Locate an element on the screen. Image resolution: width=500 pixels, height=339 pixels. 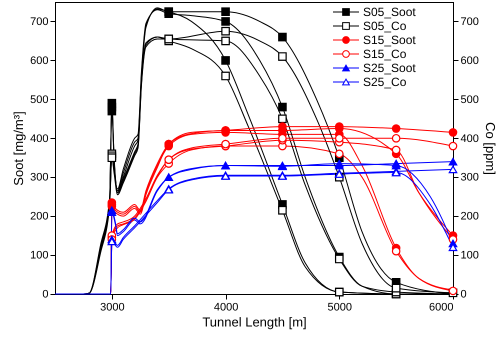
y2-tick-label: 400 is located at coordinates (469, 138).